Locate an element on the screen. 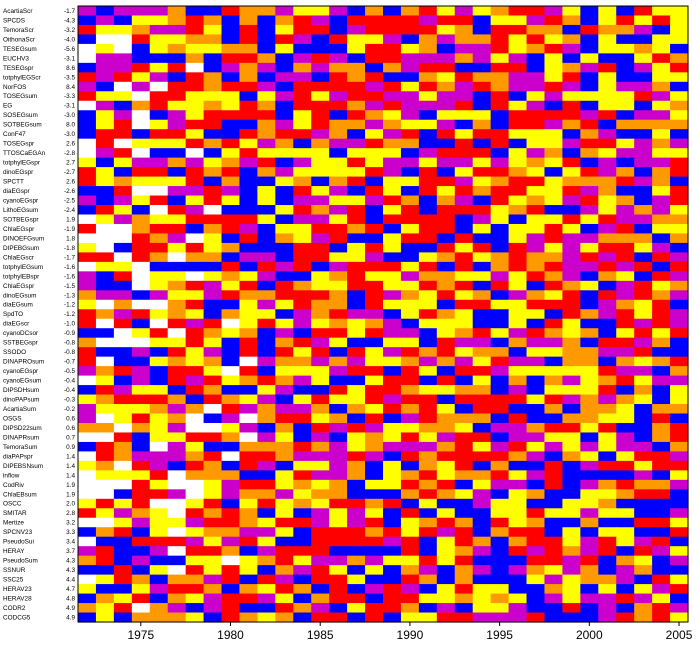  row-label: OithonaScr is located at coordinates (19, 39).